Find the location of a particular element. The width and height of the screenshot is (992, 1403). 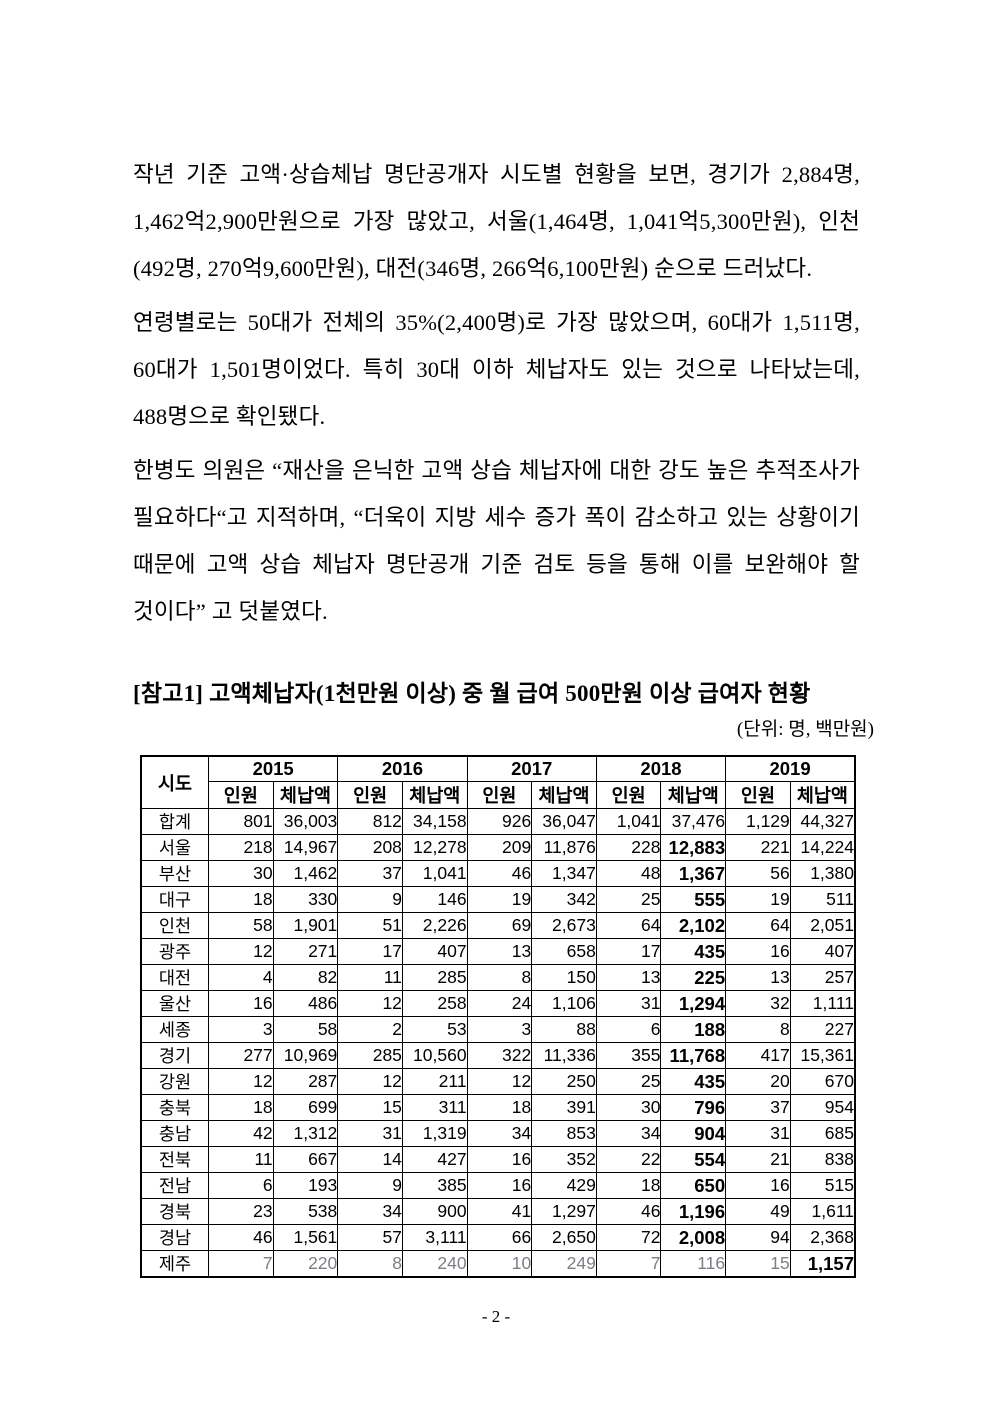

value-cell: 258 is located at coordinates (434, 1003).